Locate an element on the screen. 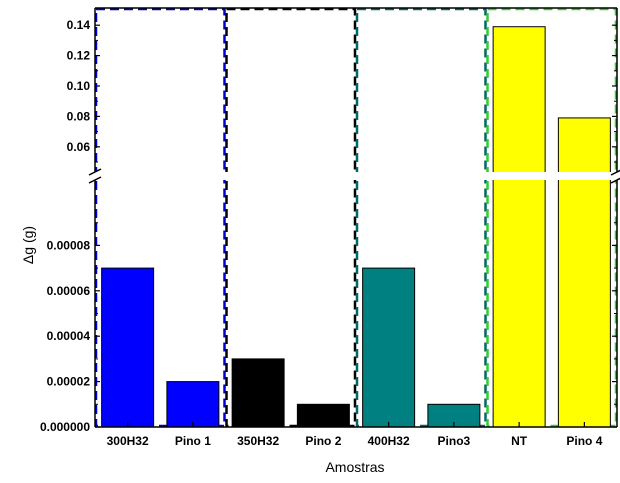  x-tick-label: NT is located at coordinates (519, 441).